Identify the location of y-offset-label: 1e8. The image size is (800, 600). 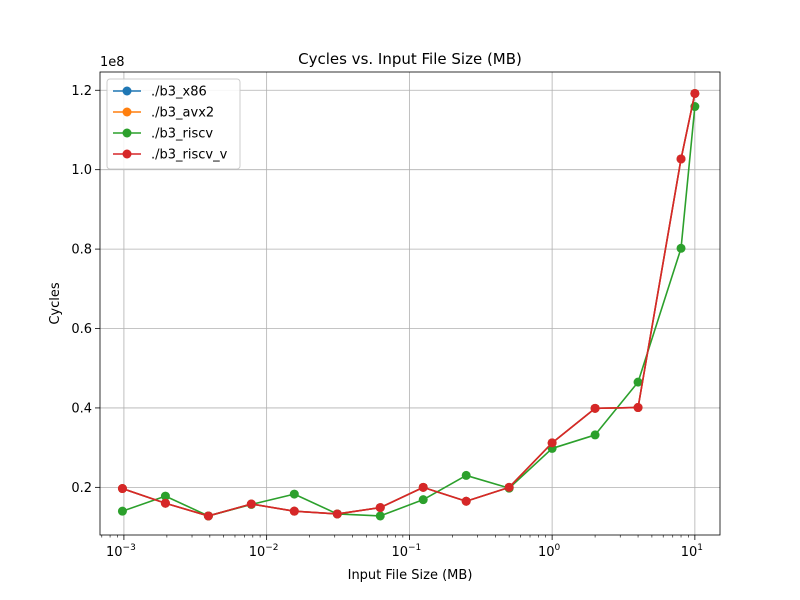
(112, 62).